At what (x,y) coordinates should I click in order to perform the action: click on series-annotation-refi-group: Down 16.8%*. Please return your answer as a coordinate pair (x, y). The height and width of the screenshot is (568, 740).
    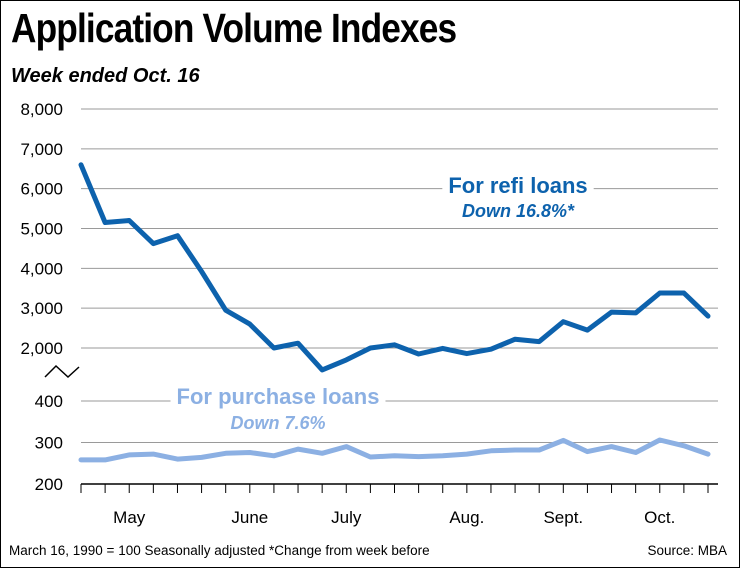
    Looking at the image, I should click on (518, 211).